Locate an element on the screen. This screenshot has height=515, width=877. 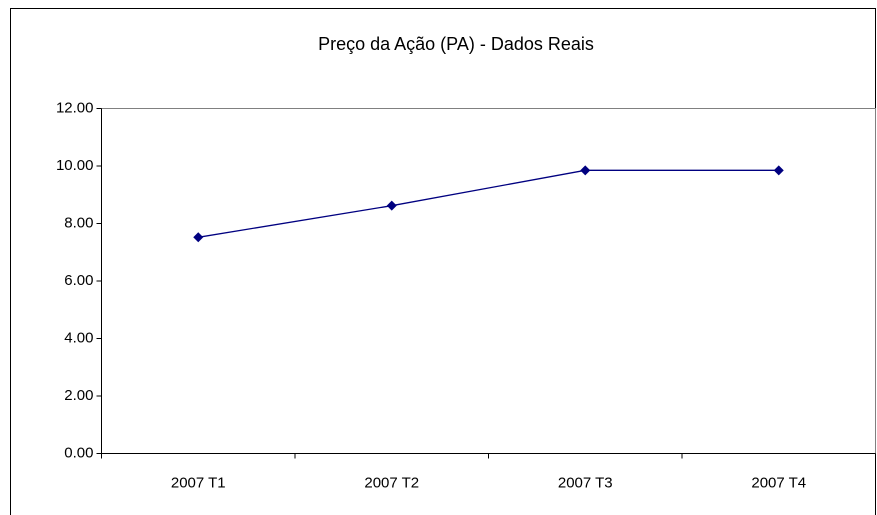
line-series is located at coordinates (488, 203).